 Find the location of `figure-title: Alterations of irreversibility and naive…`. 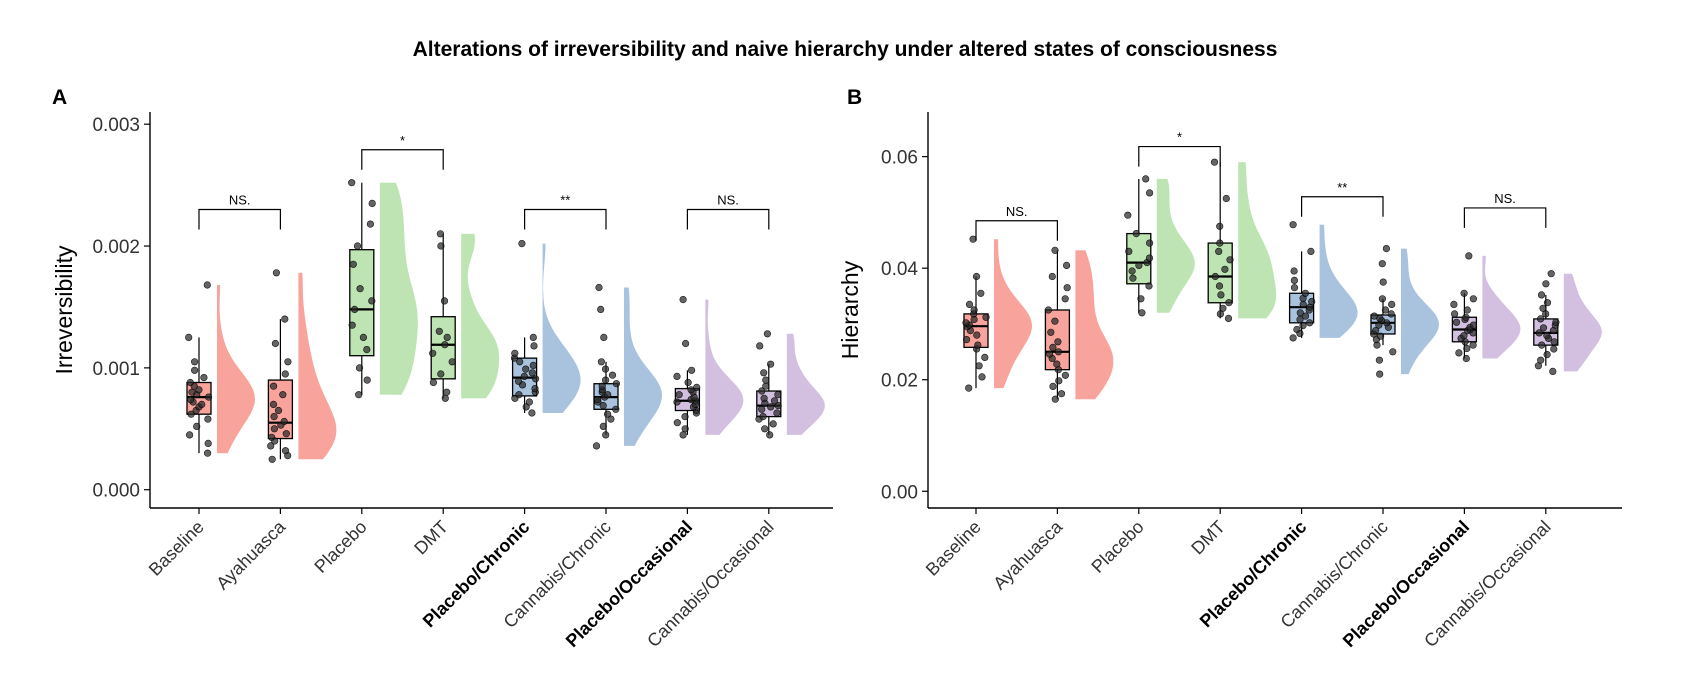

figure-title: Alterations of irreversibility and naive… is located at coordinates (845, 49).